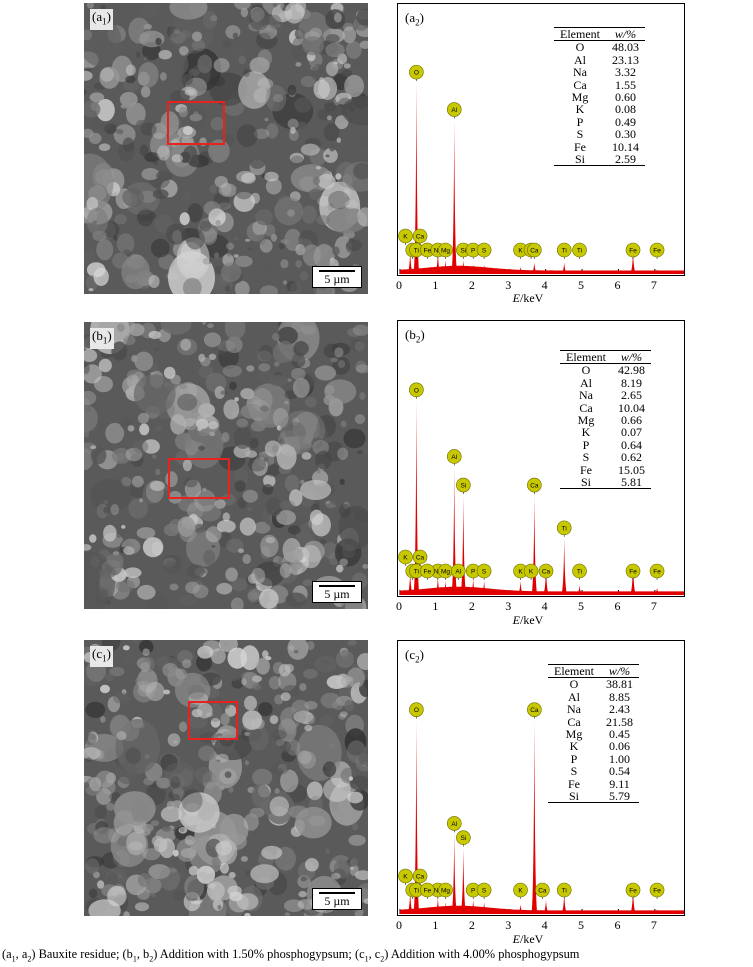 This screenshot has width=753, height=967. I want to click on mass-fraction-cell: 0.64, so click(631, 444).